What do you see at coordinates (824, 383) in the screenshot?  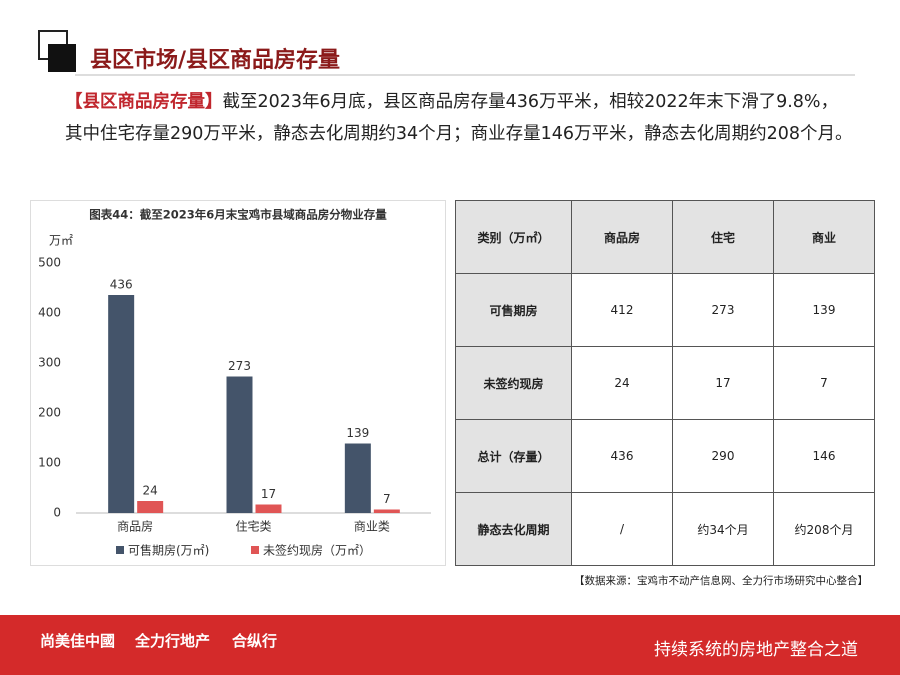 I see `cell: 7` at bounding box center [824, 383].